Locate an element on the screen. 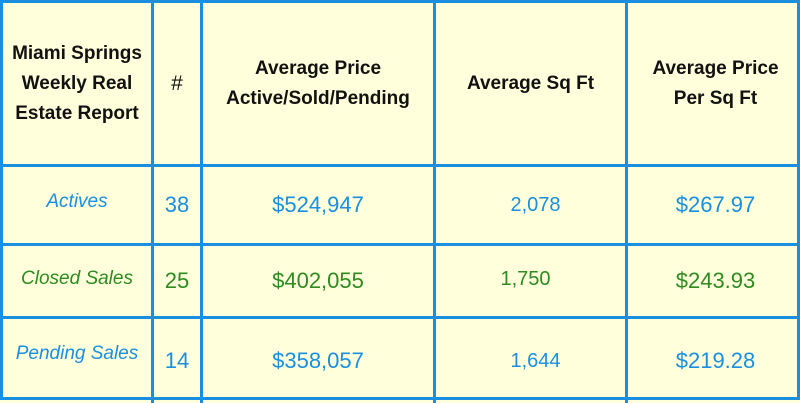 The image size is (800, 403). header-title-text: Miami Springs Weekly Real Estate Report is located at coordinates (77, 83).